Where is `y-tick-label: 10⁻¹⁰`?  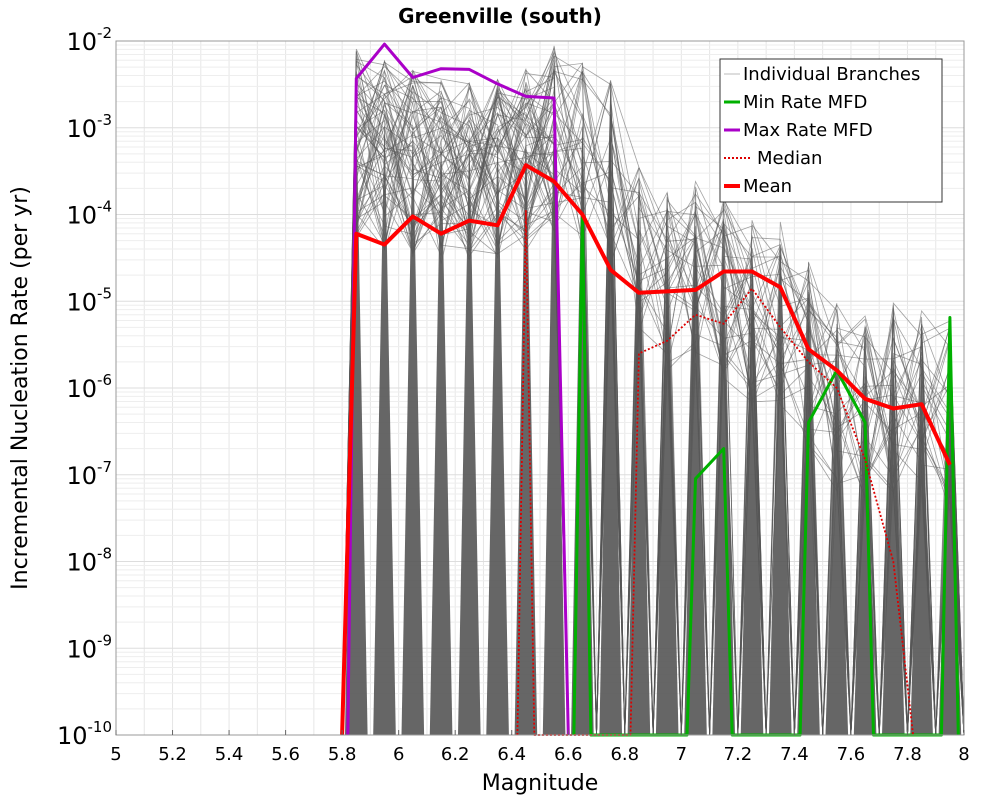 y-tick-label: 10⁻¹⁰ is located at coordinates (84, 734).